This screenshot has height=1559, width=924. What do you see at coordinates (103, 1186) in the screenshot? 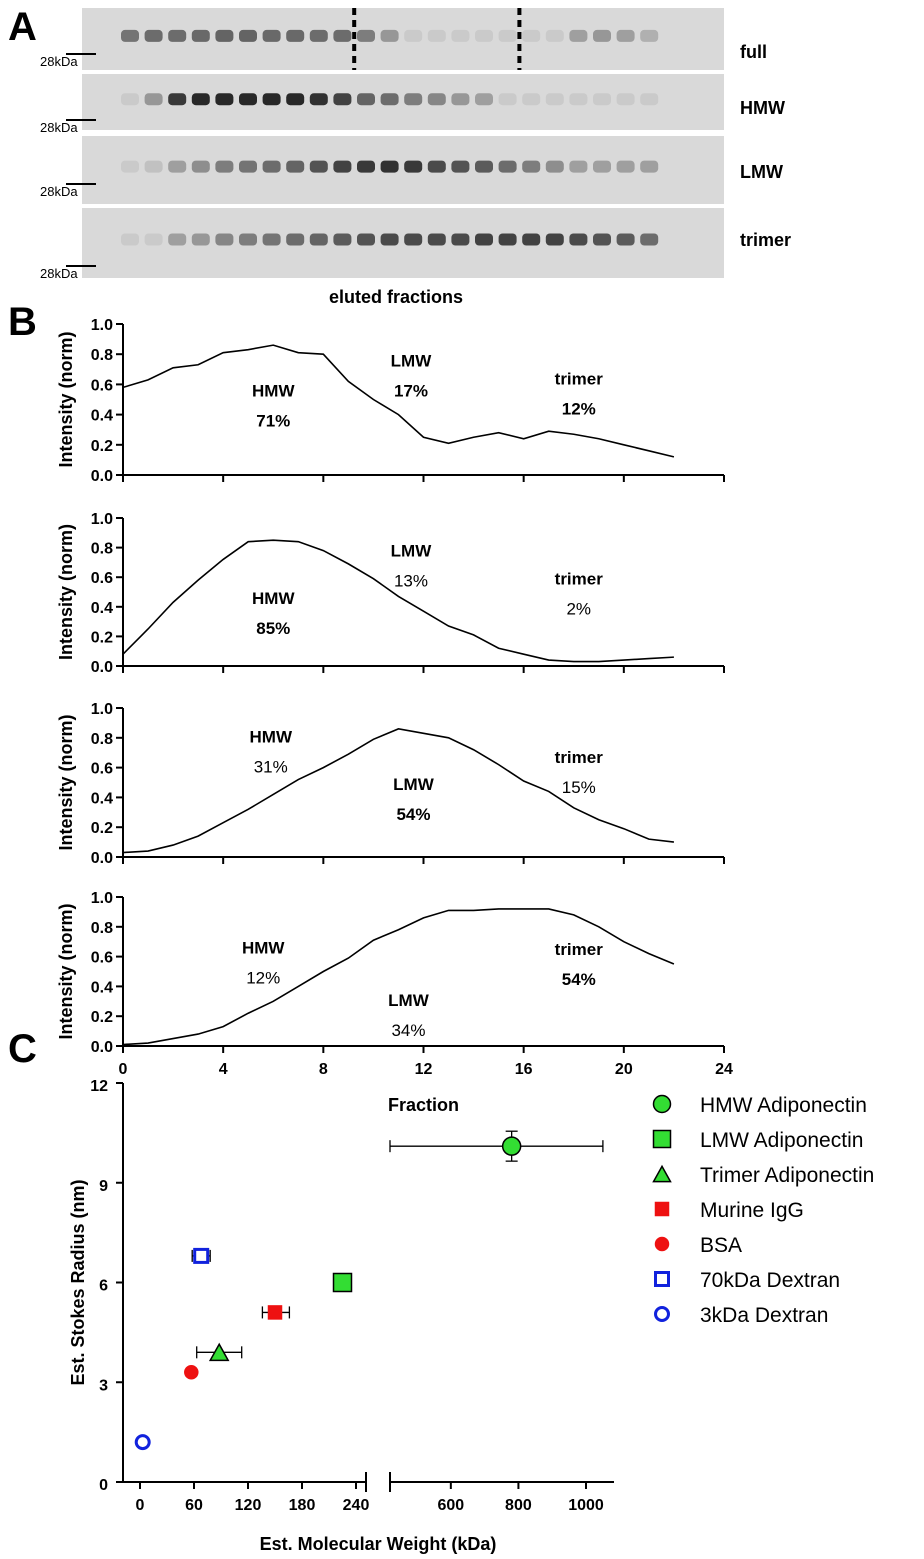
I see `y-tick-label: 9` at bounding box center [103, 1186].